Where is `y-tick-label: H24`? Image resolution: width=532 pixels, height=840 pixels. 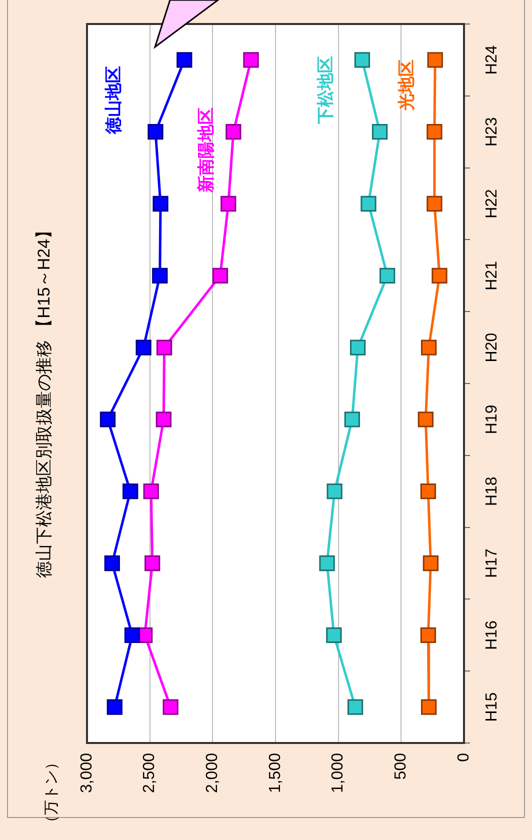
y-tick-label: H24 is located at coordinates (491, 60).